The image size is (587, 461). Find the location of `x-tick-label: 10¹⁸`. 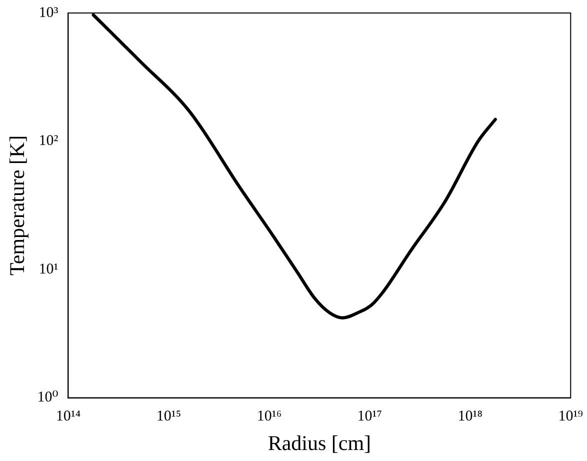

x-tick-label: 10¹⁸ is located at coordinates (470, 416).